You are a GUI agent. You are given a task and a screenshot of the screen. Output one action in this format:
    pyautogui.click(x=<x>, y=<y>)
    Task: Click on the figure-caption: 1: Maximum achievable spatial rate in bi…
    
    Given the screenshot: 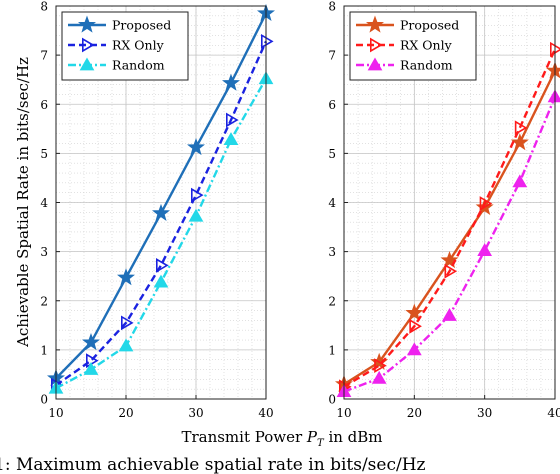 What is the action you would take?
    pyautogui.click(x=213, y=464)
    